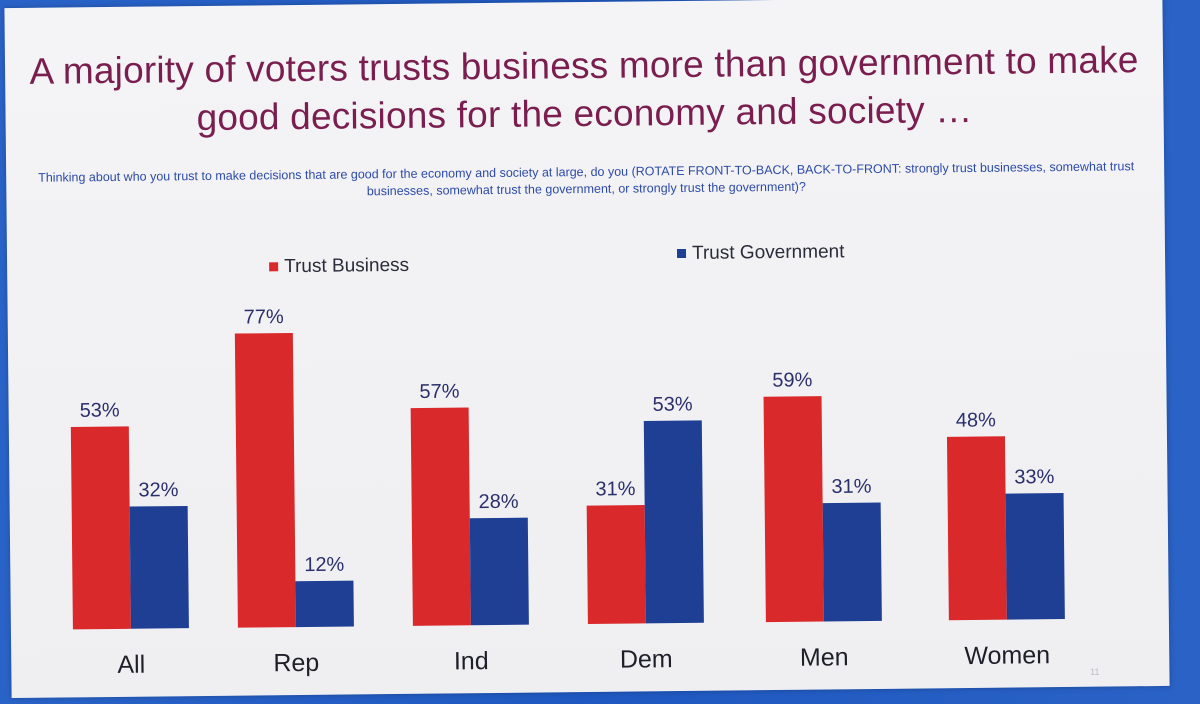  What do you see at coordinates (976, 420) in the screenshot?
I see `value-label-women-business: 48%` at bounding box center [976, 420].